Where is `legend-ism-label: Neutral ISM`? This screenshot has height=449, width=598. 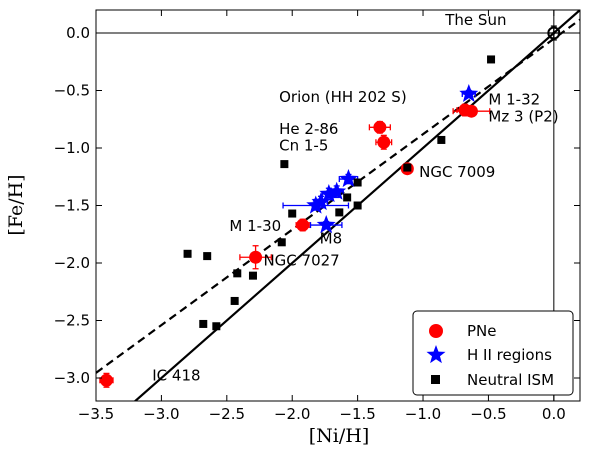 legend-ism-label: Neutral ISM is located at coordinates (510, 380).